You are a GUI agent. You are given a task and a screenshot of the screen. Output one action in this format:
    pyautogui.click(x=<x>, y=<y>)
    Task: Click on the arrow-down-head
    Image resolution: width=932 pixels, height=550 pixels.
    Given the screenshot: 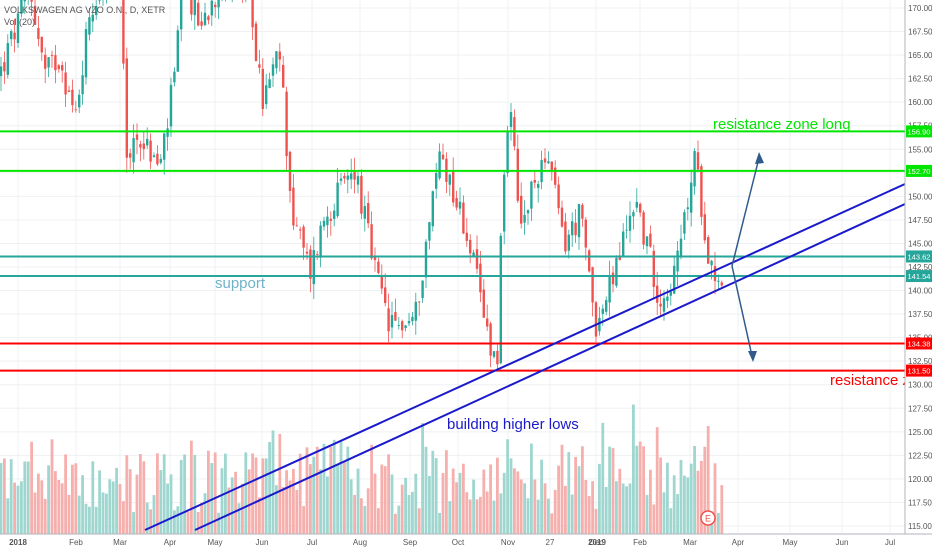 What is the action you would take?
    pyautogui.click(x=752, y=356)
    